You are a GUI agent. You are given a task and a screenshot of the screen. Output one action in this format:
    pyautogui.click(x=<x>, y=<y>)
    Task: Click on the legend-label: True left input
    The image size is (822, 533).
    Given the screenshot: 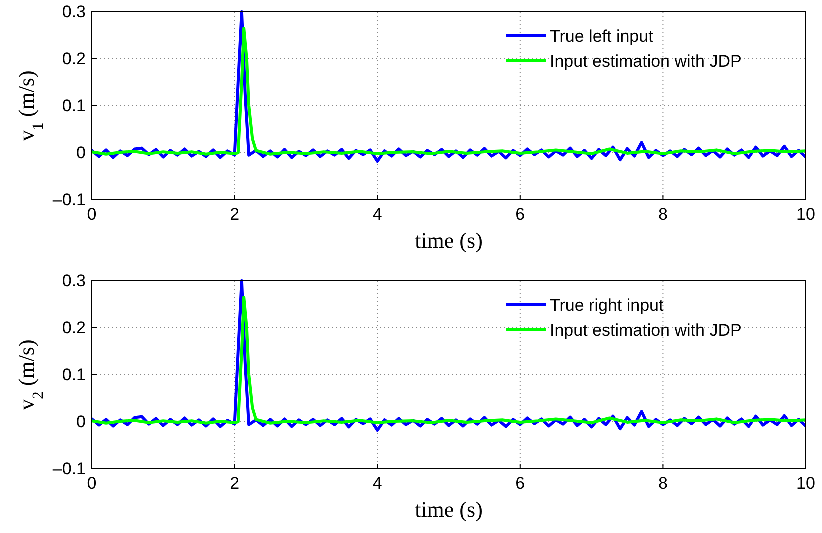 What is the action you would take?
    pyautogui.click(x=602, y=36)
    